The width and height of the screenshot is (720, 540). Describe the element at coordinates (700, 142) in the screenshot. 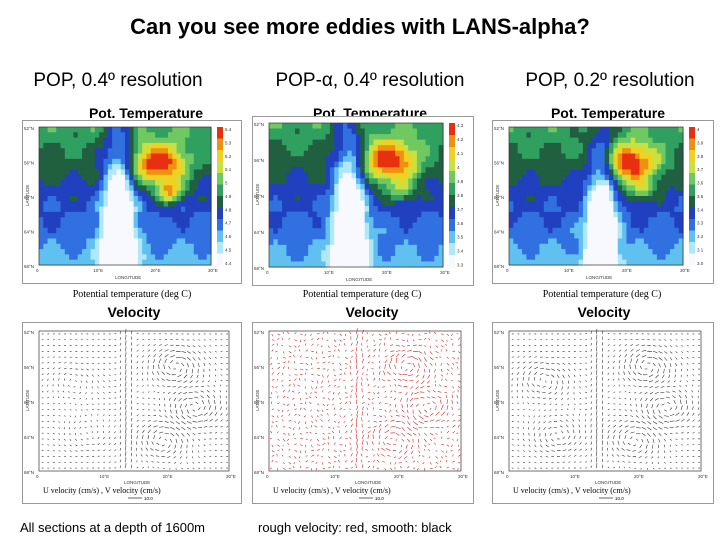

I see `colorbar-tick-label: 3.9` at that location.